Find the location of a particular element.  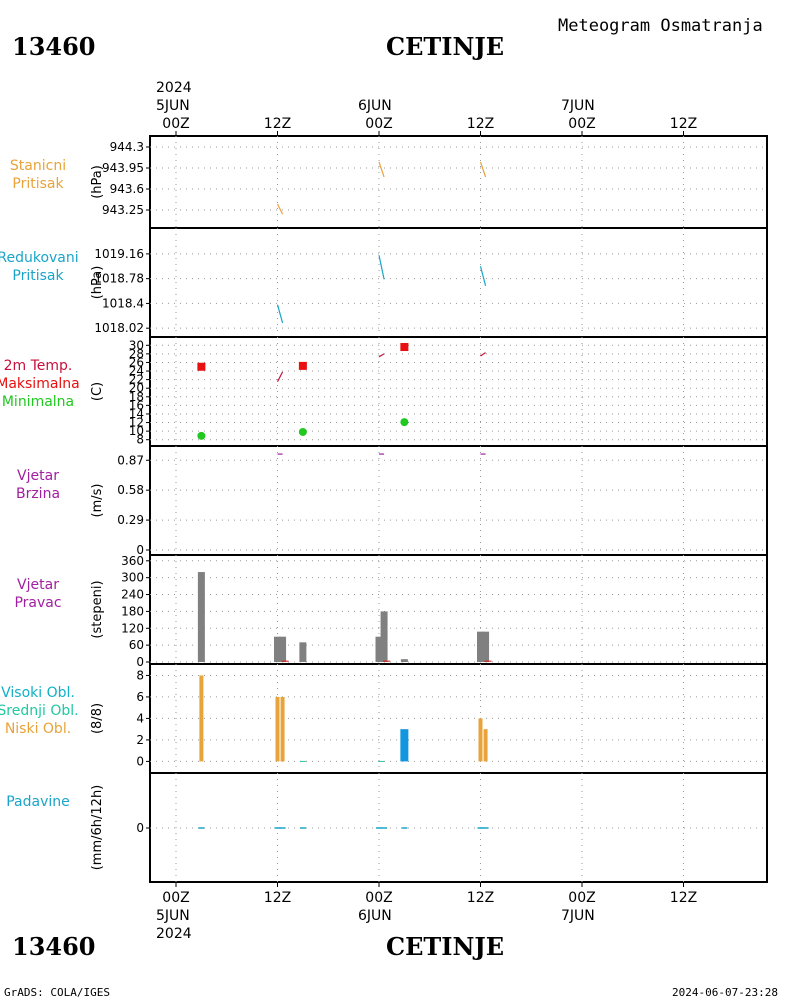

wind_speed-ytick-label: 0.58 is located at coordinates (130, 490).